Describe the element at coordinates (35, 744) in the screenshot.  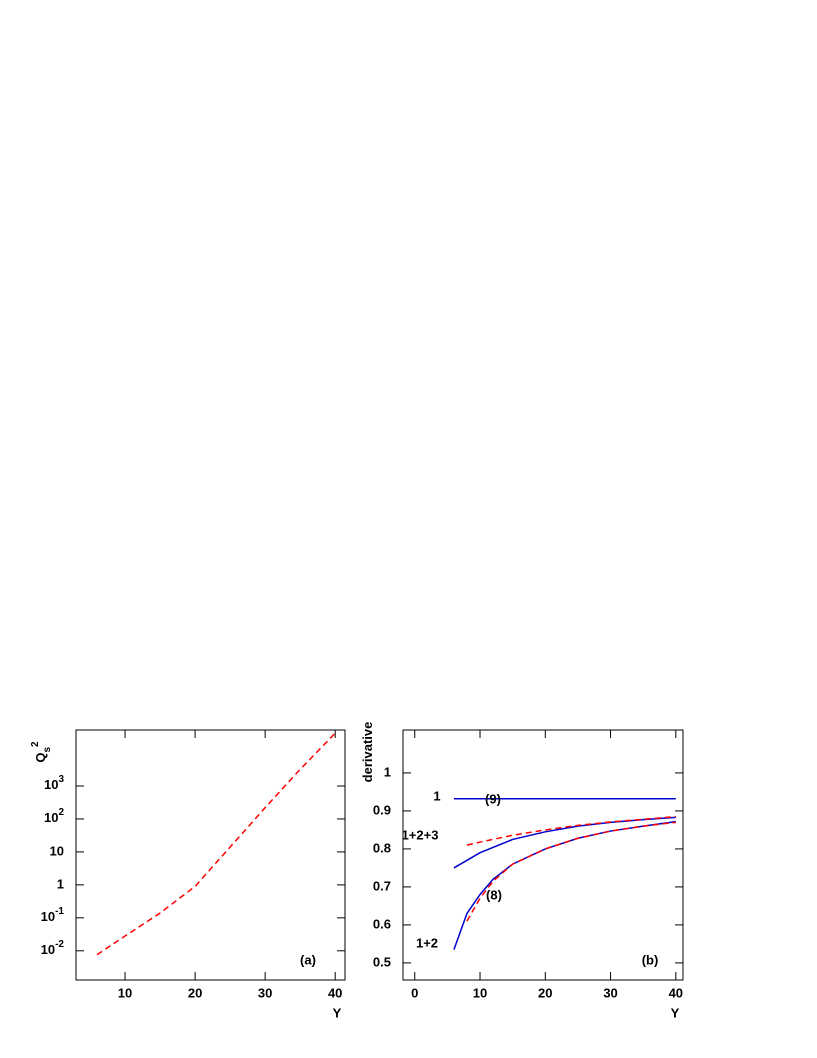
I see `y-title-sup: 2` at that location.